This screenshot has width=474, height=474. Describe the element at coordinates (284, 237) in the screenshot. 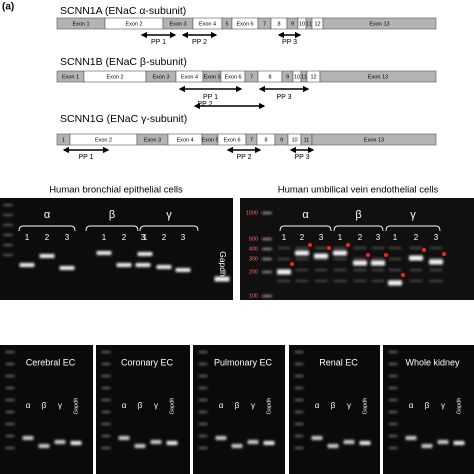

I see `lane-label: 1` at that location.